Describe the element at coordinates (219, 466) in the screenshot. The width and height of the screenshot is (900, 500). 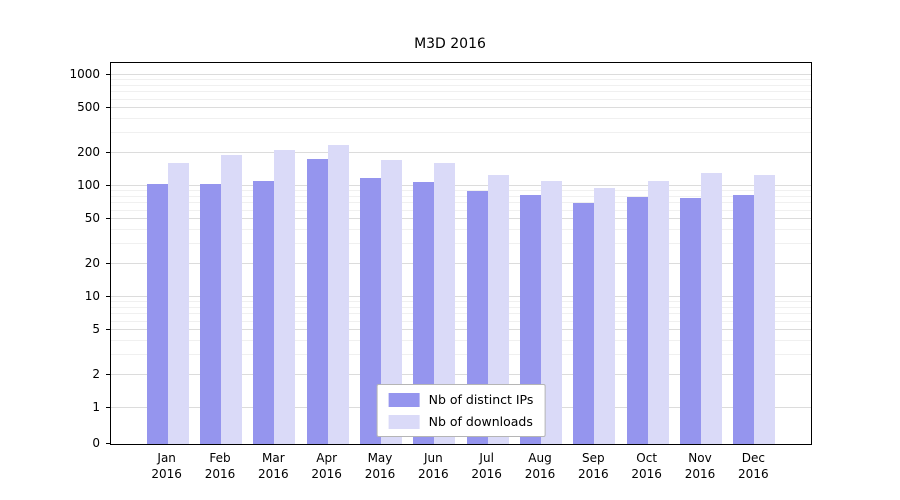
I see `x-axis-label-feb: Feb 2016` at that location.